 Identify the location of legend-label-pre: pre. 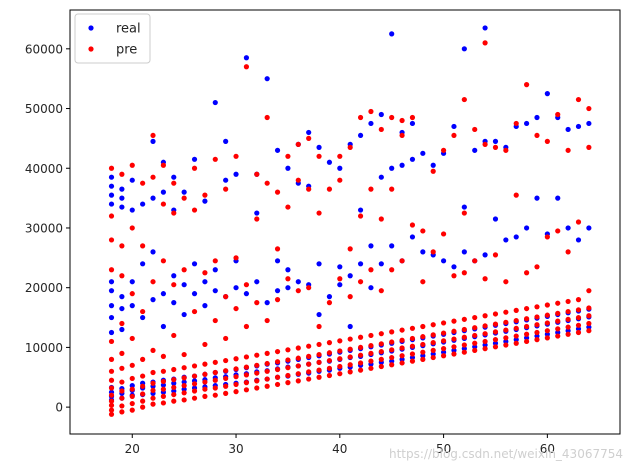
(126, 50).